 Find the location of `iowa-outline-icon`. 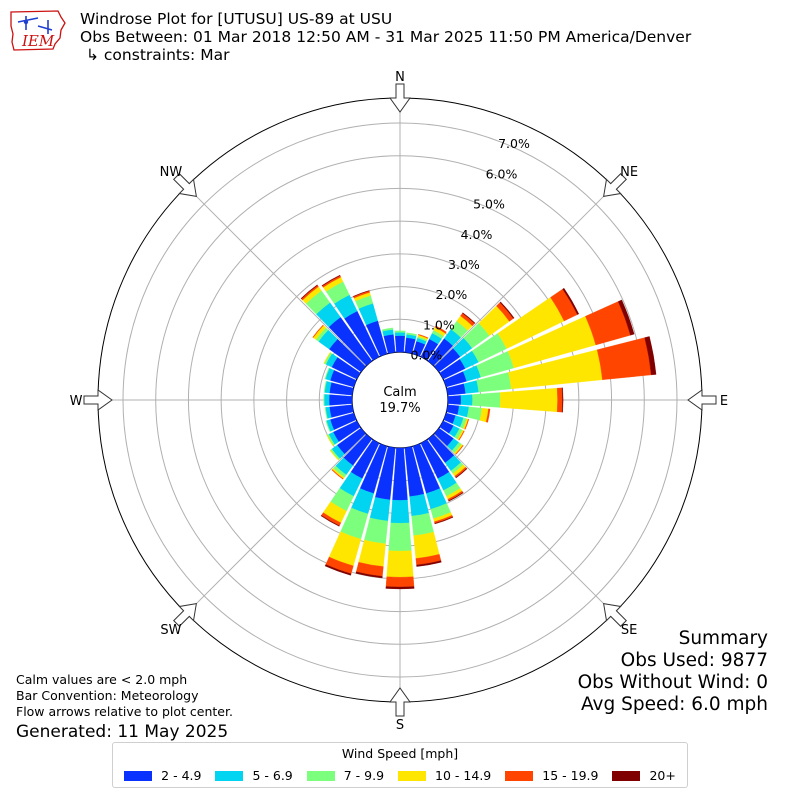

iowa-outline-icon is located at coordinates (38, 30).